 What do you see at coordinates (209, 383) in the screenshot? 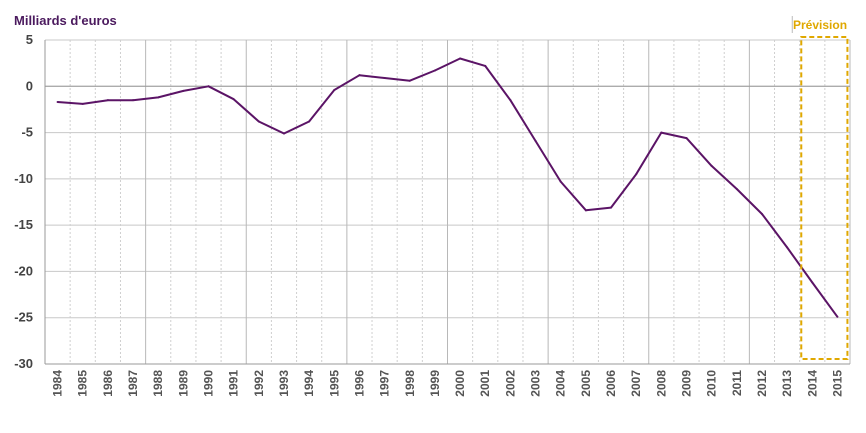
I see `x-tick-label: 1990` at bounding box center [209, 383].